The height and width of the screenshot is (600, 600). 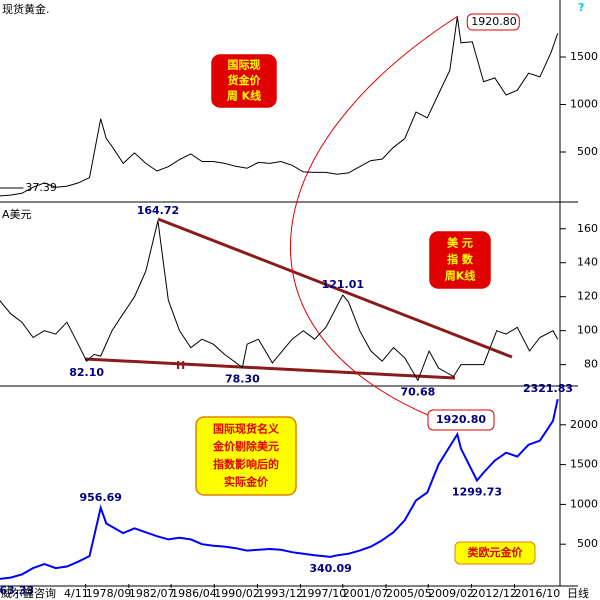 What do you see at coordinates (194, 593) in the screenshot?
I see `x-tick-label: 1986/04` at bounding box center [194, 593].